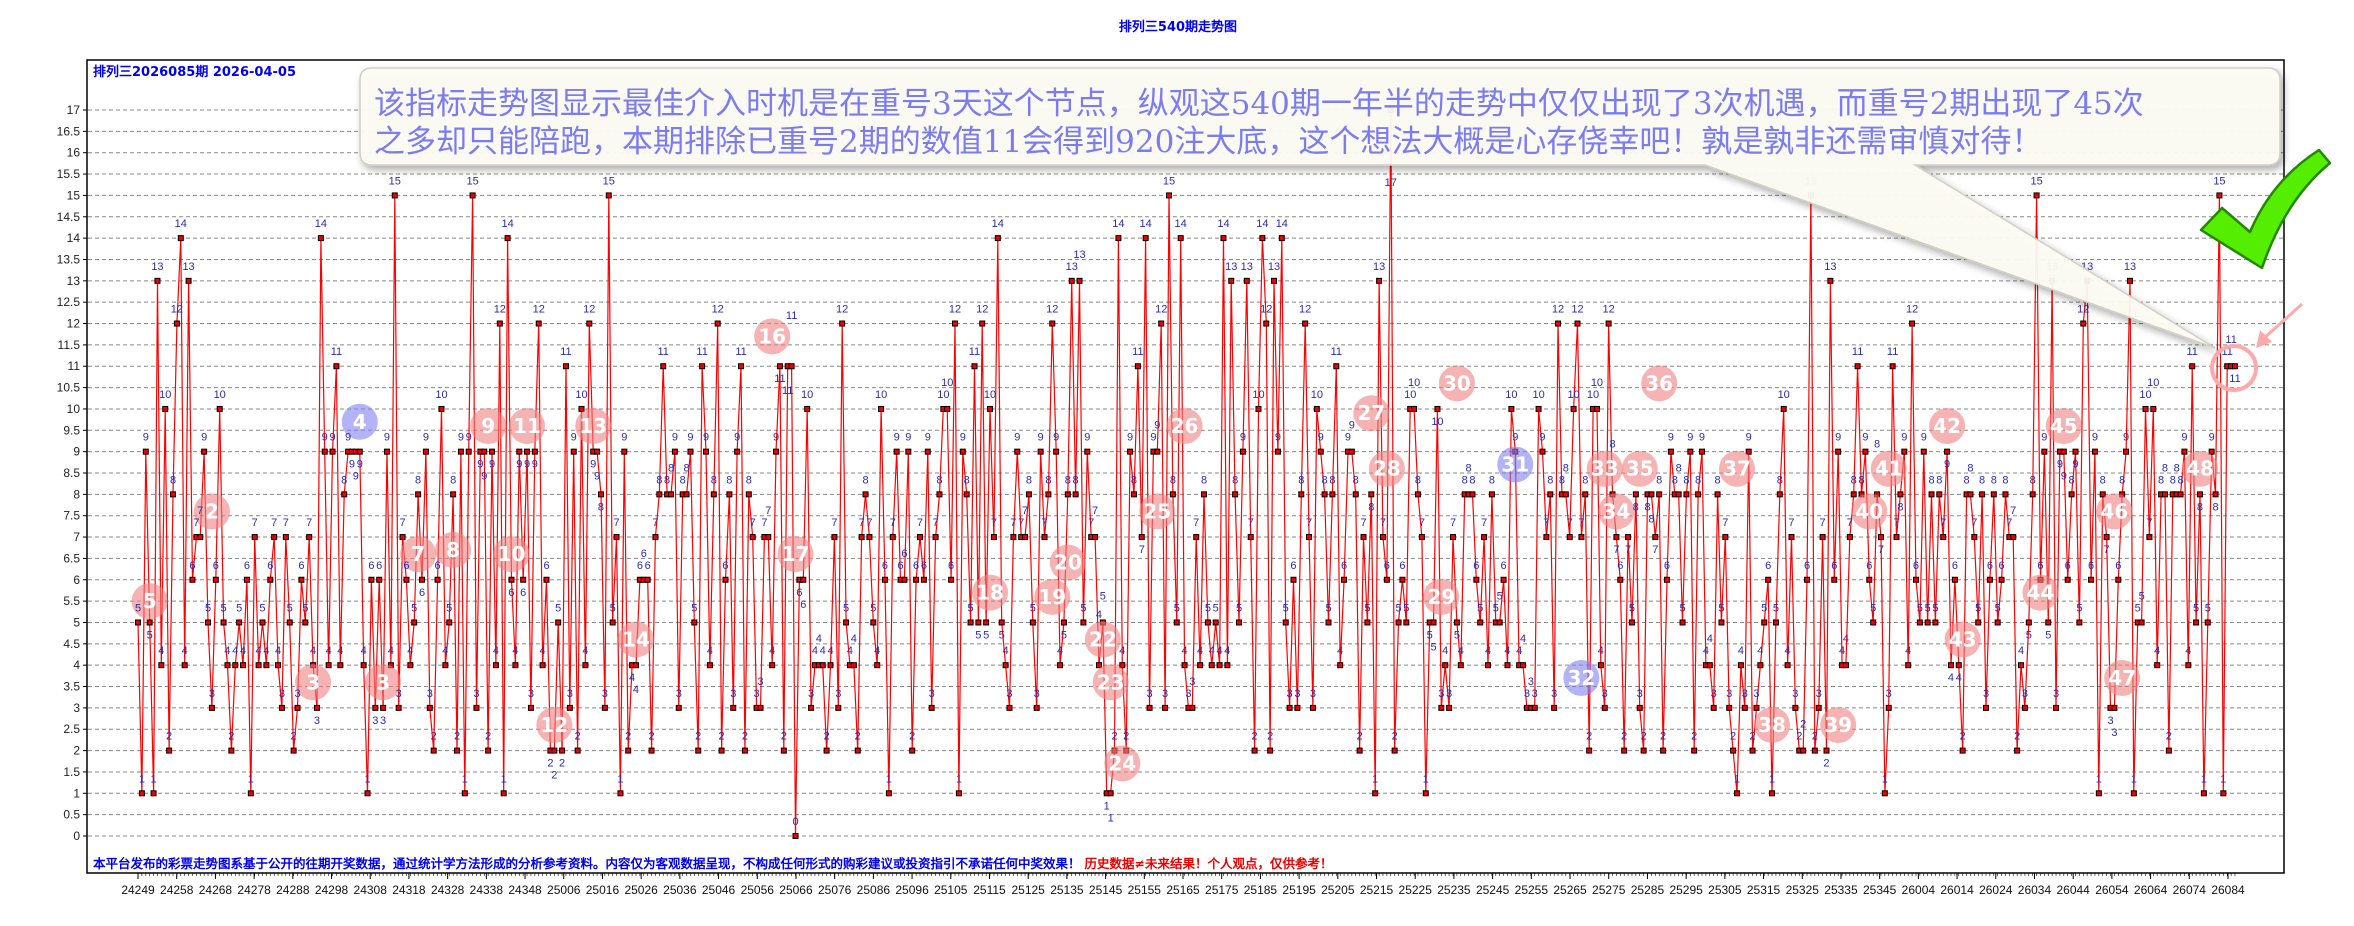 Image resolution: width=2354 pixels, height=926 pixels. Describe the element at coordinates (1375, 779) in the screenshot. I see `data-label: 1` at that location.